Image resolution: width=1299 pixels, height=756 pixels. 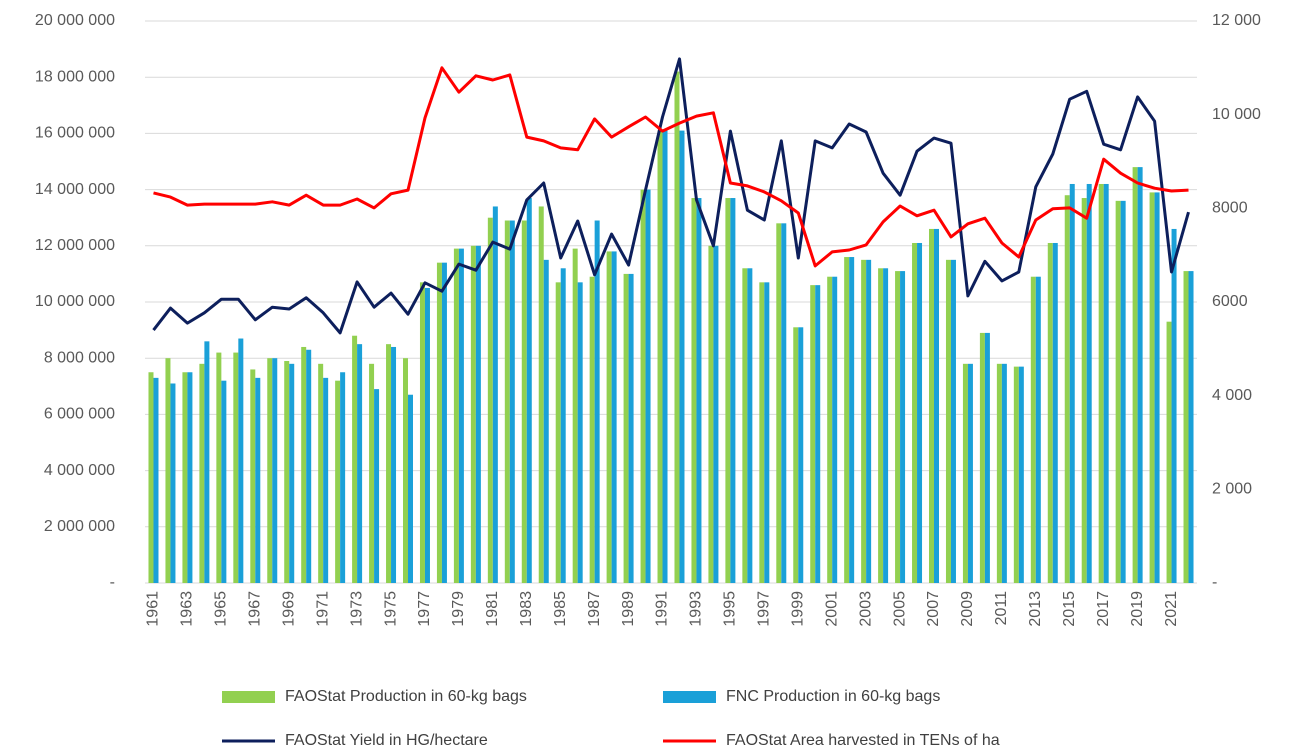 I want to click on legend-label: FAOStat Yield in HG/hectare, so click(x=386, y=740).